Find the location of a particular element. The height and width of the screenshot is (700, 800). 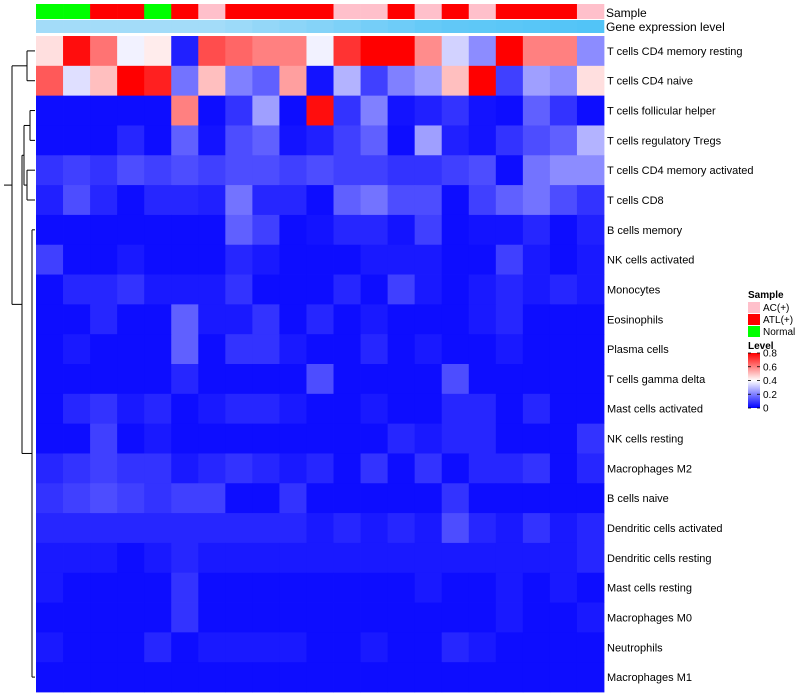

level-legend-tick-label: 0.6 is located at coordinates (770, 367).